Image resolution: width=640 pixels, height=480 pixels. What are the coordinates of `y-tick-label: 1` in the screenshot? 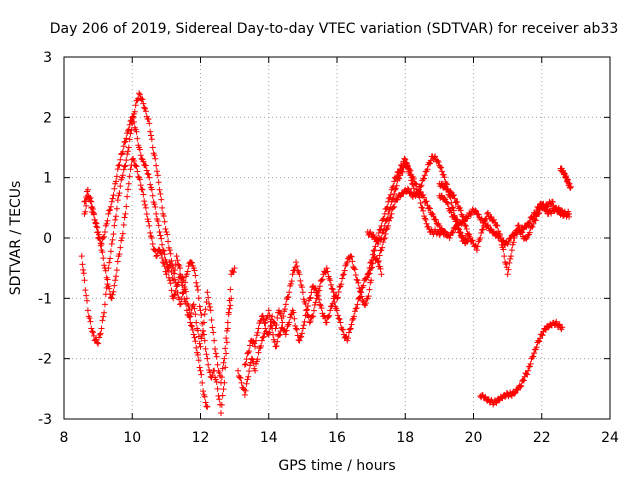 It's located at (47, 179).